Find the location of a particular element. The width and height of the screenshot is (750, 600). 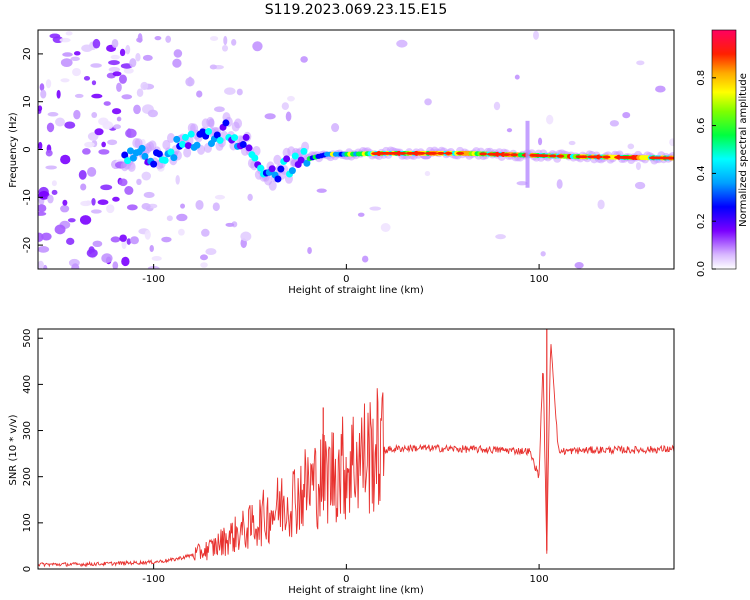

colorbar-tick-label: 0.4 is located at coordinates (701, 173).